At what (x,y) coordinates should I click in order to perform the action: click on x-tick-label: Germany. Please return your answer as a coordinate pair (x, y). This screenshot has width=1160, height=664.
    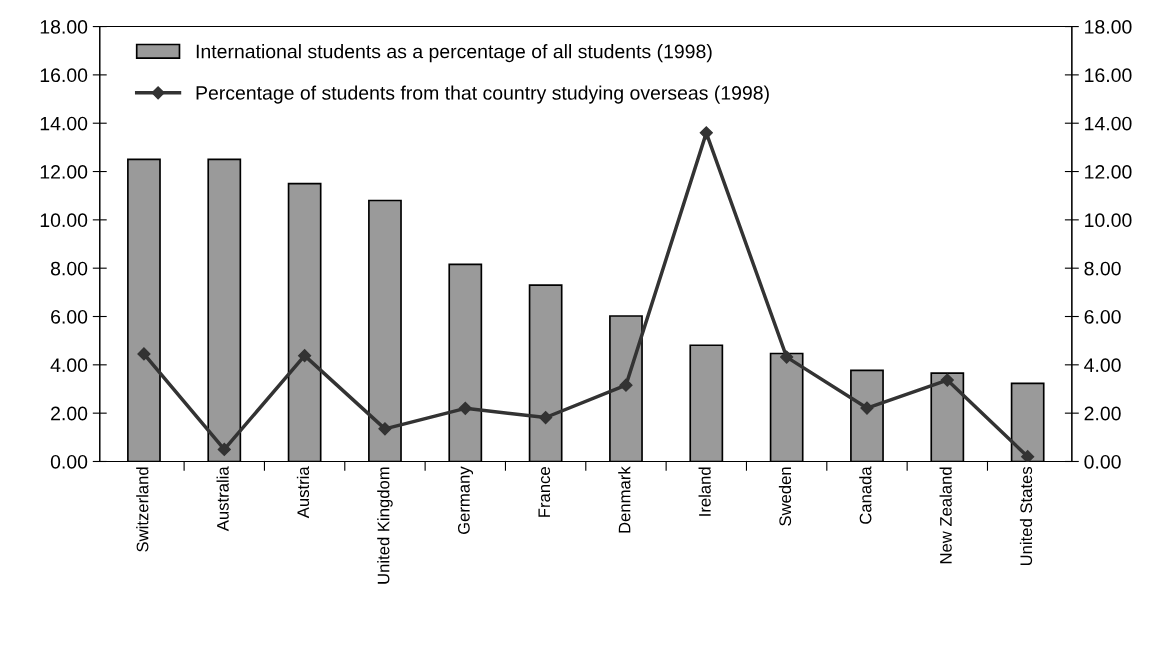
    Looking at the image, I should click on (465, 500).